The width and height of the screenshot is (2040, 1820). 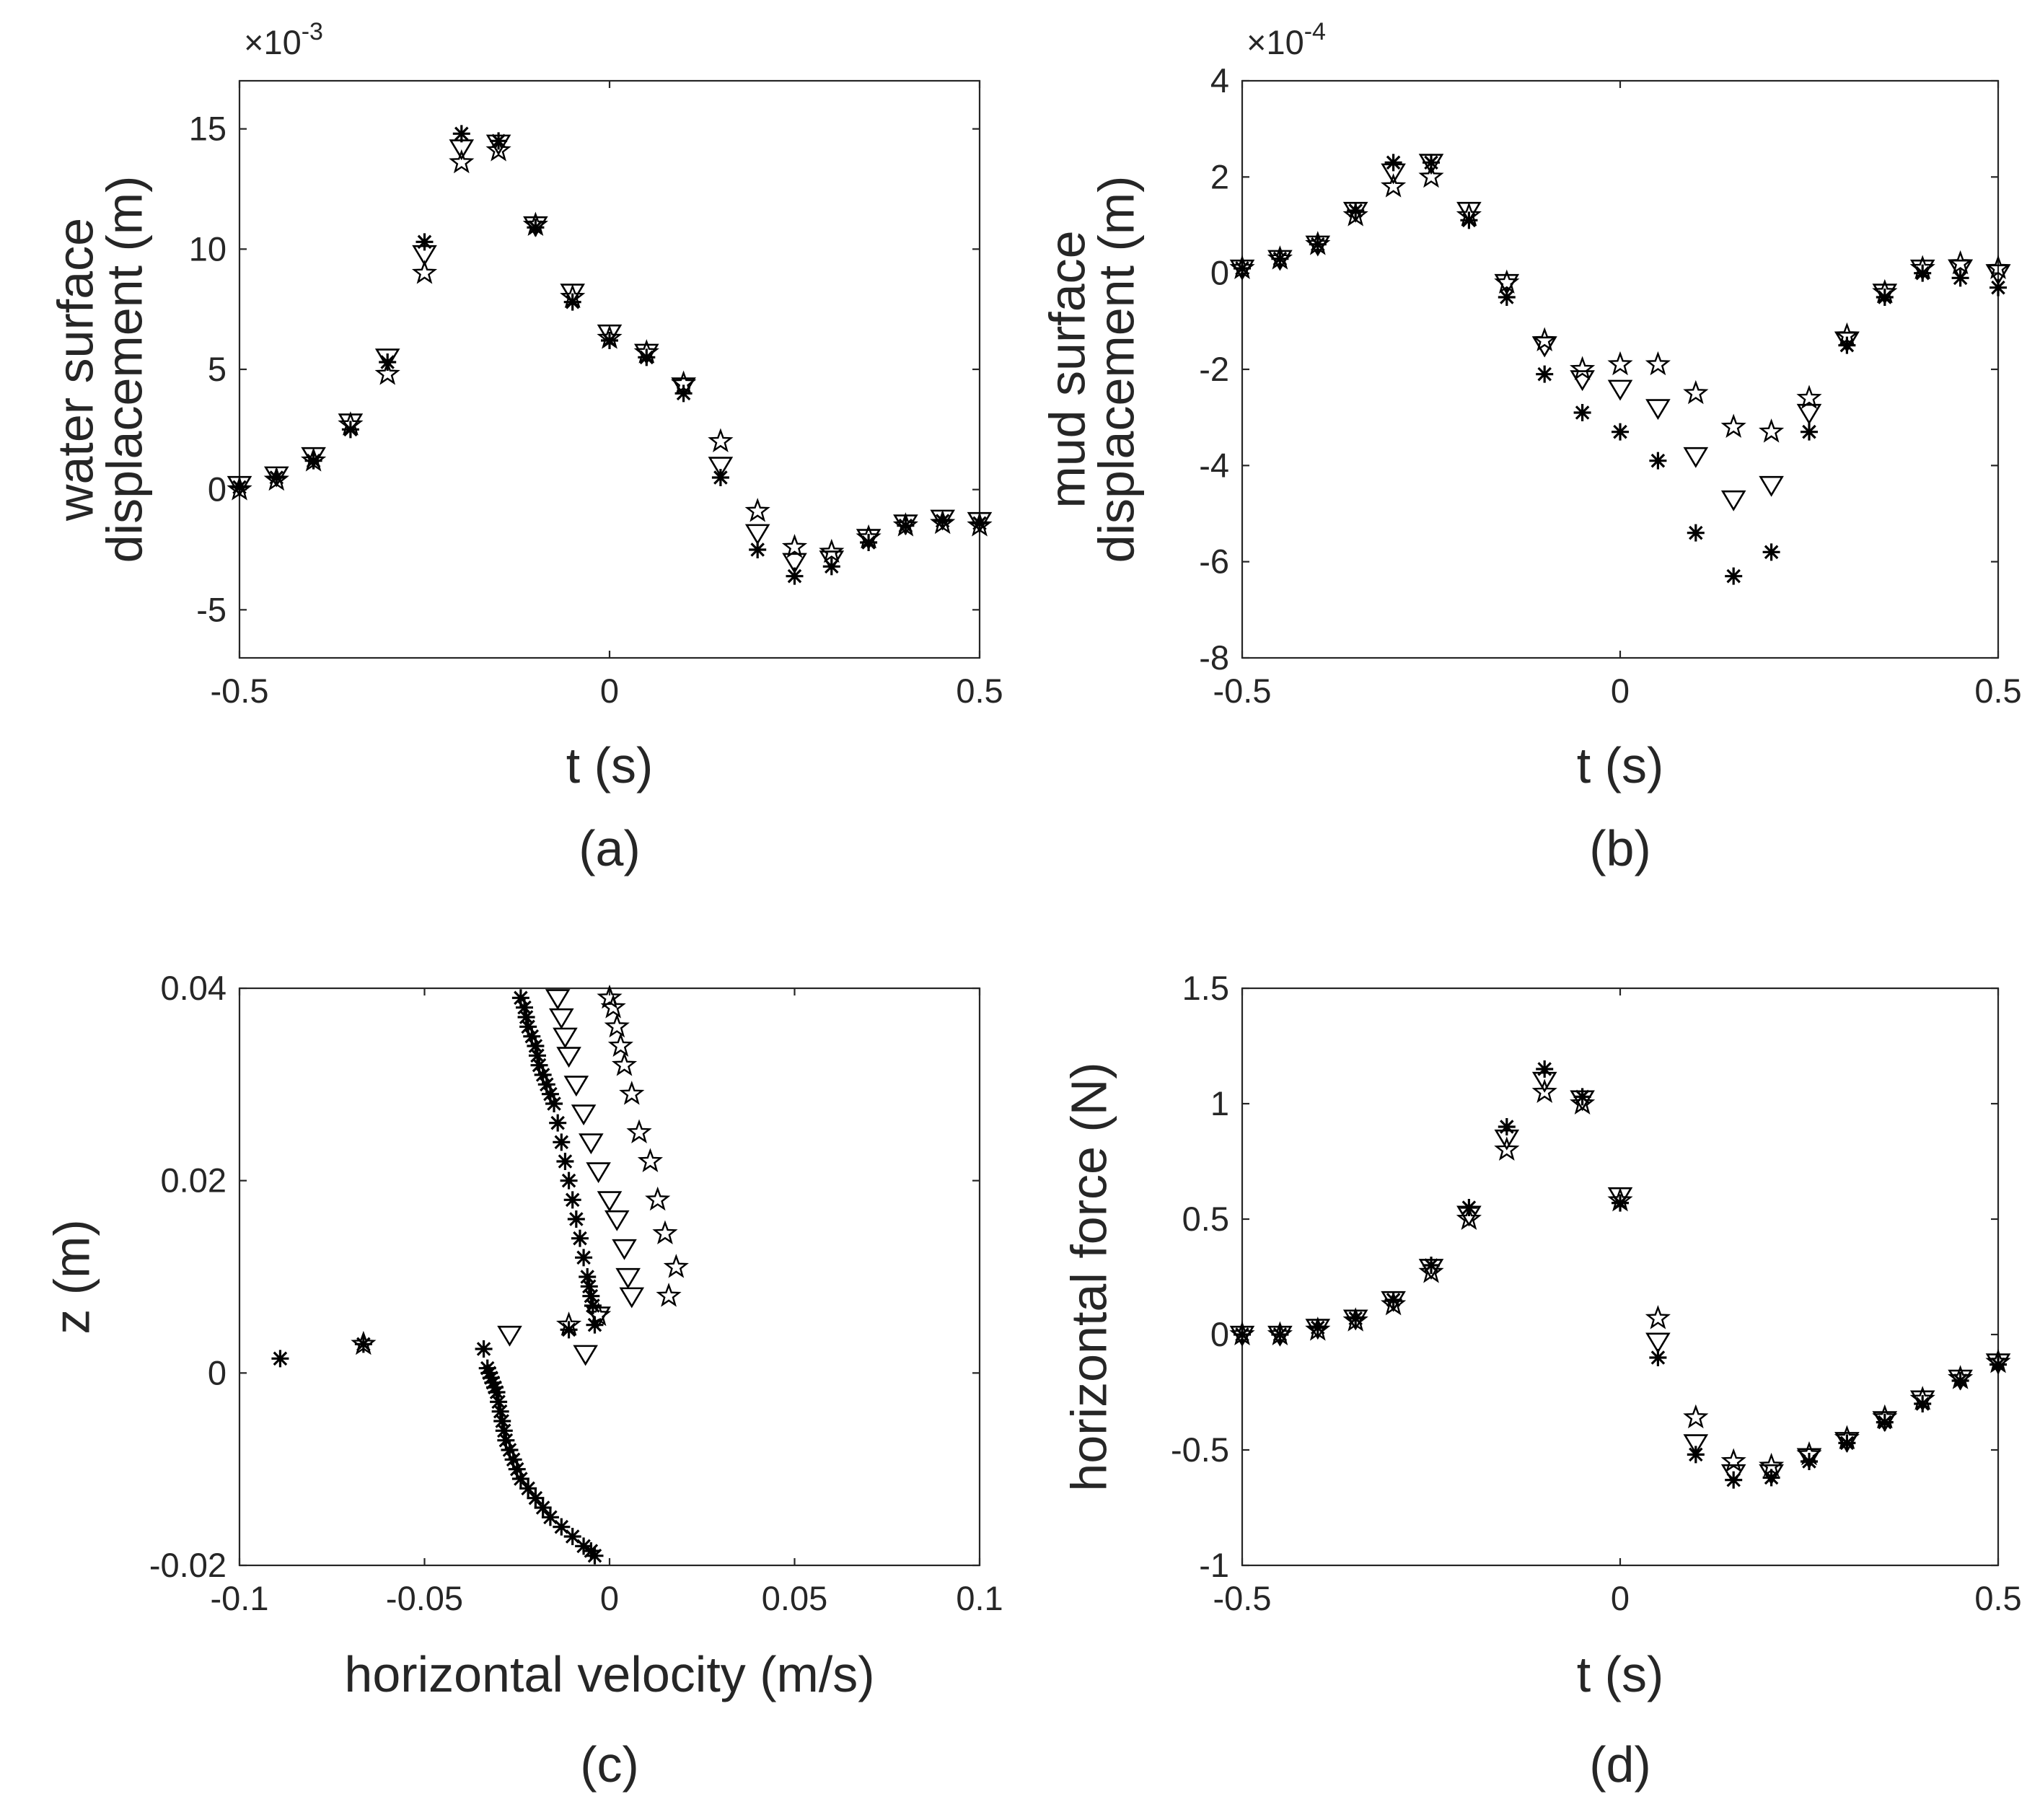 What do you see at coordinates (609, 1598) in the screenshot?
I see `x-tick-label: 0` at bounding box center [609, 1598].